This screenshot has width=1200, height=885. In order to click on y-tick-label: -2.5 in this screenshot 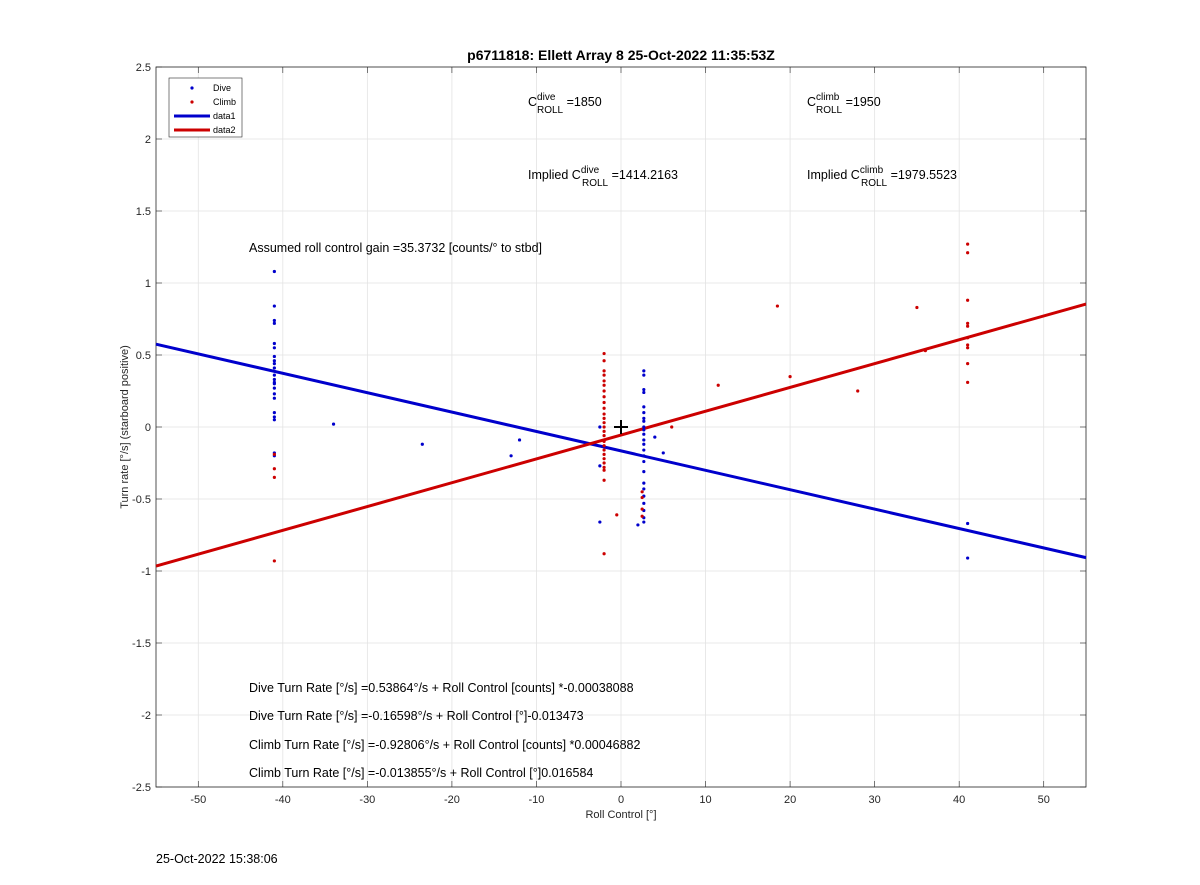, I will do `click(141, 788)`.